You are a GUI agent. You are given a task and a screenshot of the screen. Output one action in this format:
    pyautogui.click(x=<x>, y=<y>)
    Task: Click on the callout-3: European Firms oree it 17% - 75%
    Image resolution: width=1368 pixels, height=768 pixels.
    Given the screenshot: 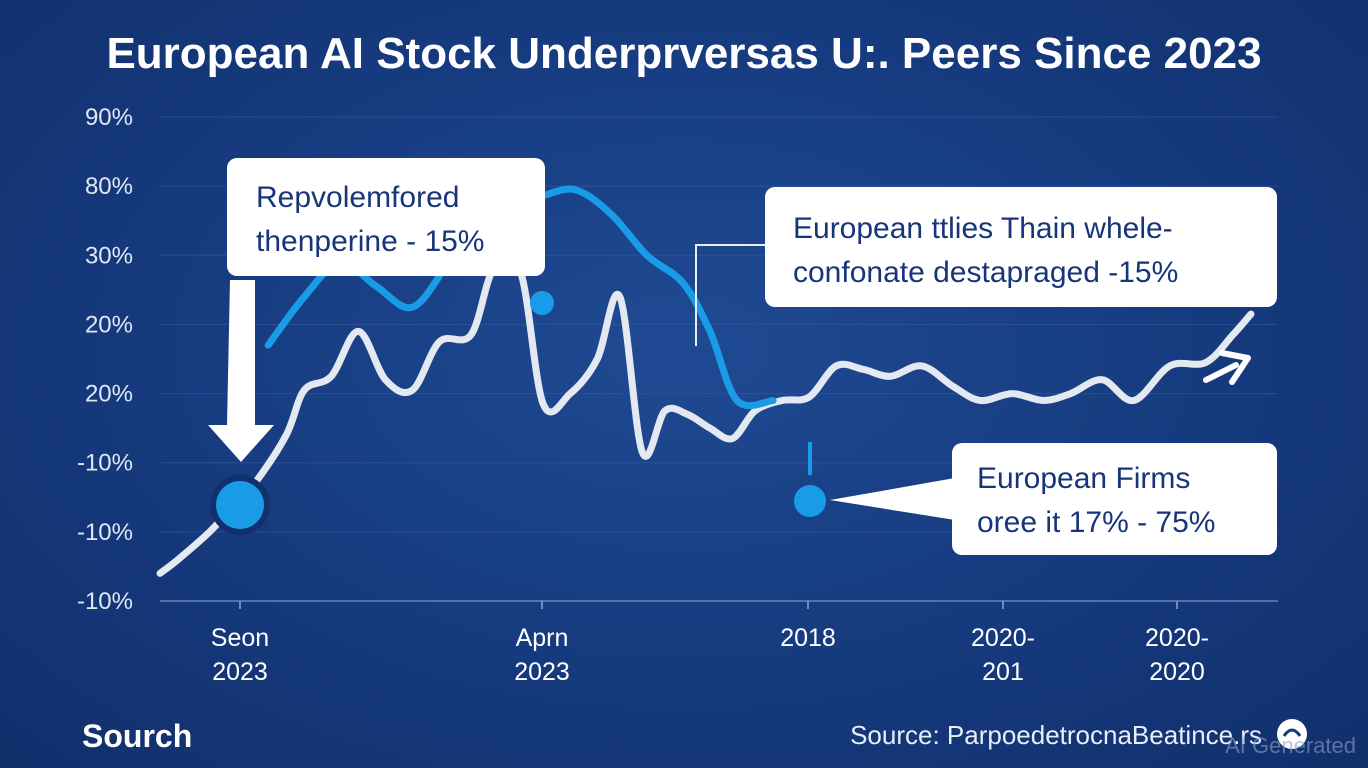 What is the action you would take?
    pyautogui.click(x=1114, y=499)
    